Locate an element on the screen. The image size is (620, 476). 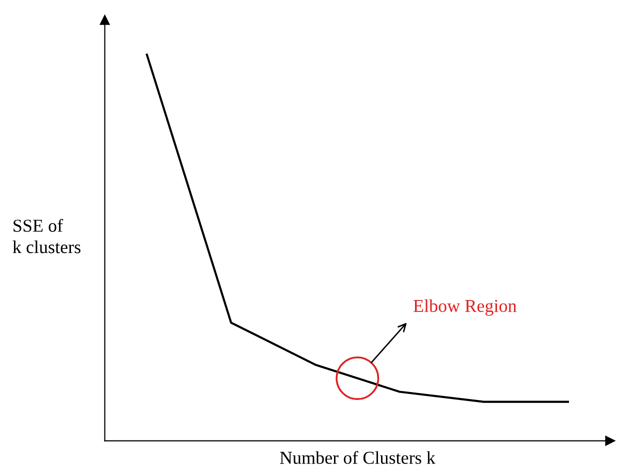
y-axis-title: SSE of k clusters is located at coordinates (46, 236).